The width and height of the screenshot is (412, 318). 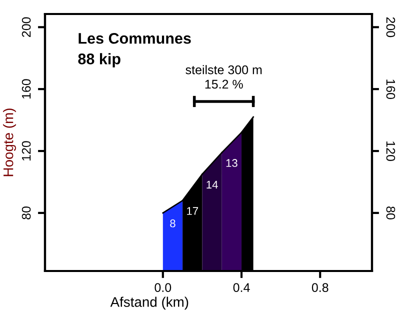 I want to click on y-tick-label: 160, so click(x=26, y=89).